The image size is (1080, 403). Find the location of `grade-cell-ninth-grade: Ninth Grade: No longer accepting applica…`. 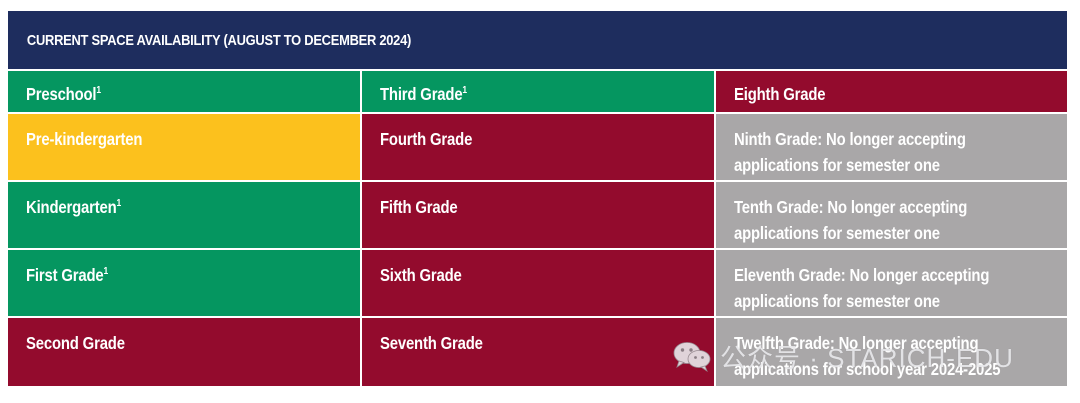

grade-cell-ninth-grade: Ninth Grade: No longer accepting applica… is located at coordinates (891, 147).